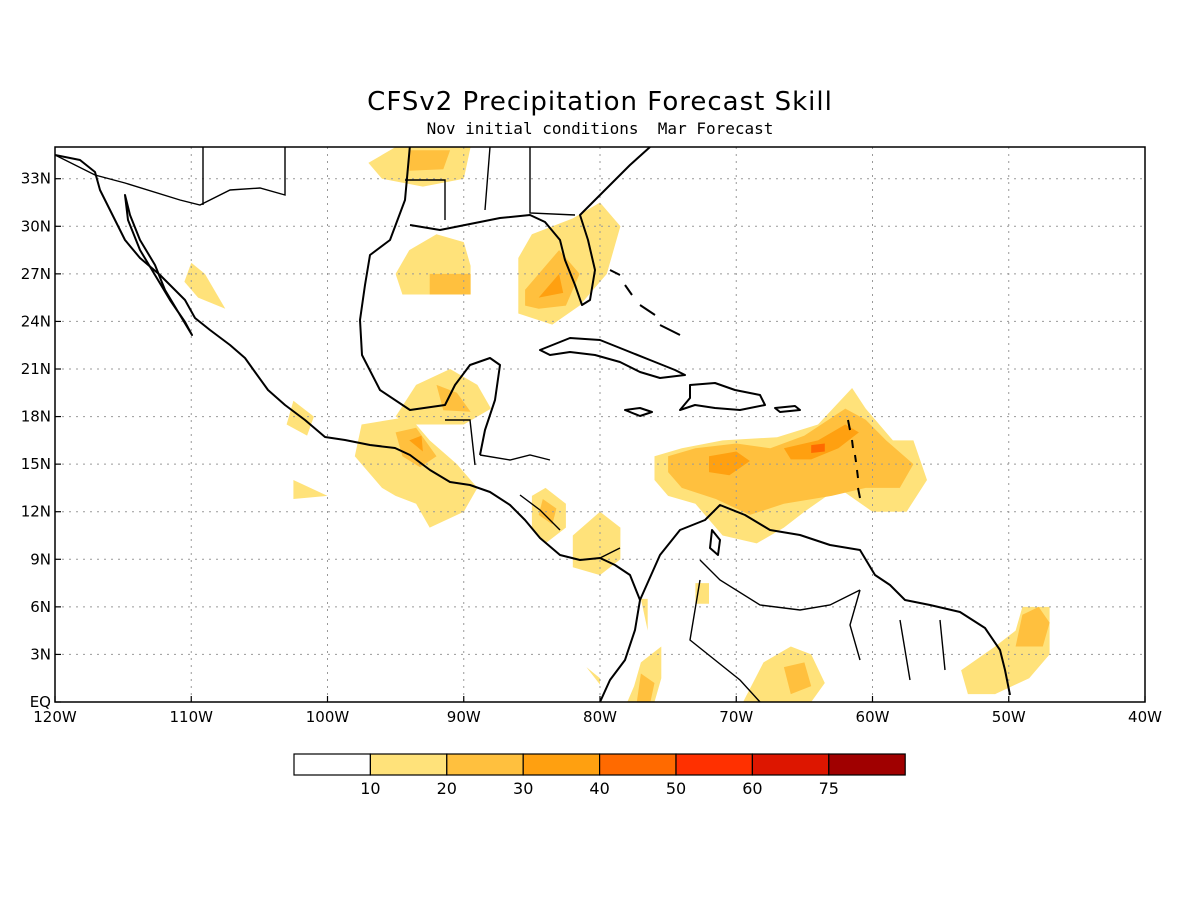 The height and width of the screenshot is (900, 1200). What do you see at coordinates (36, 274) in the screenshot?
I see `lat-tick-label: 27N` at bounding box center [36, 274].